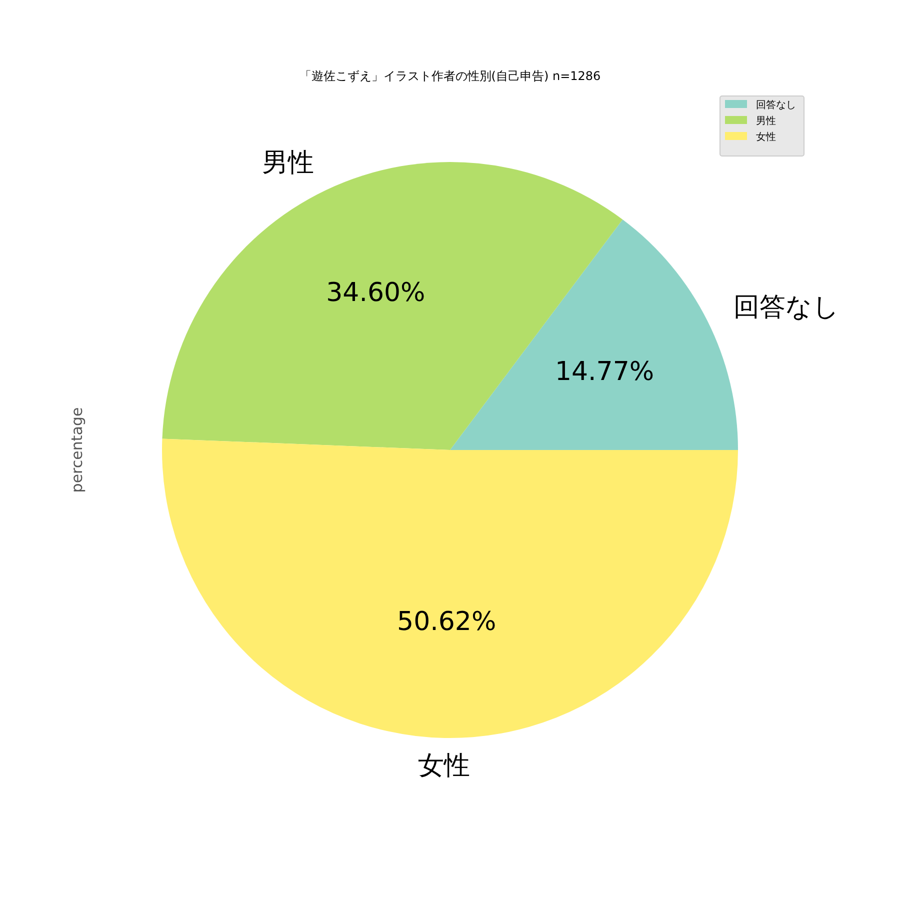  Describe the element at coordinates (766, 137) in the screenshot. I see `legend-label: 女性` at that location.